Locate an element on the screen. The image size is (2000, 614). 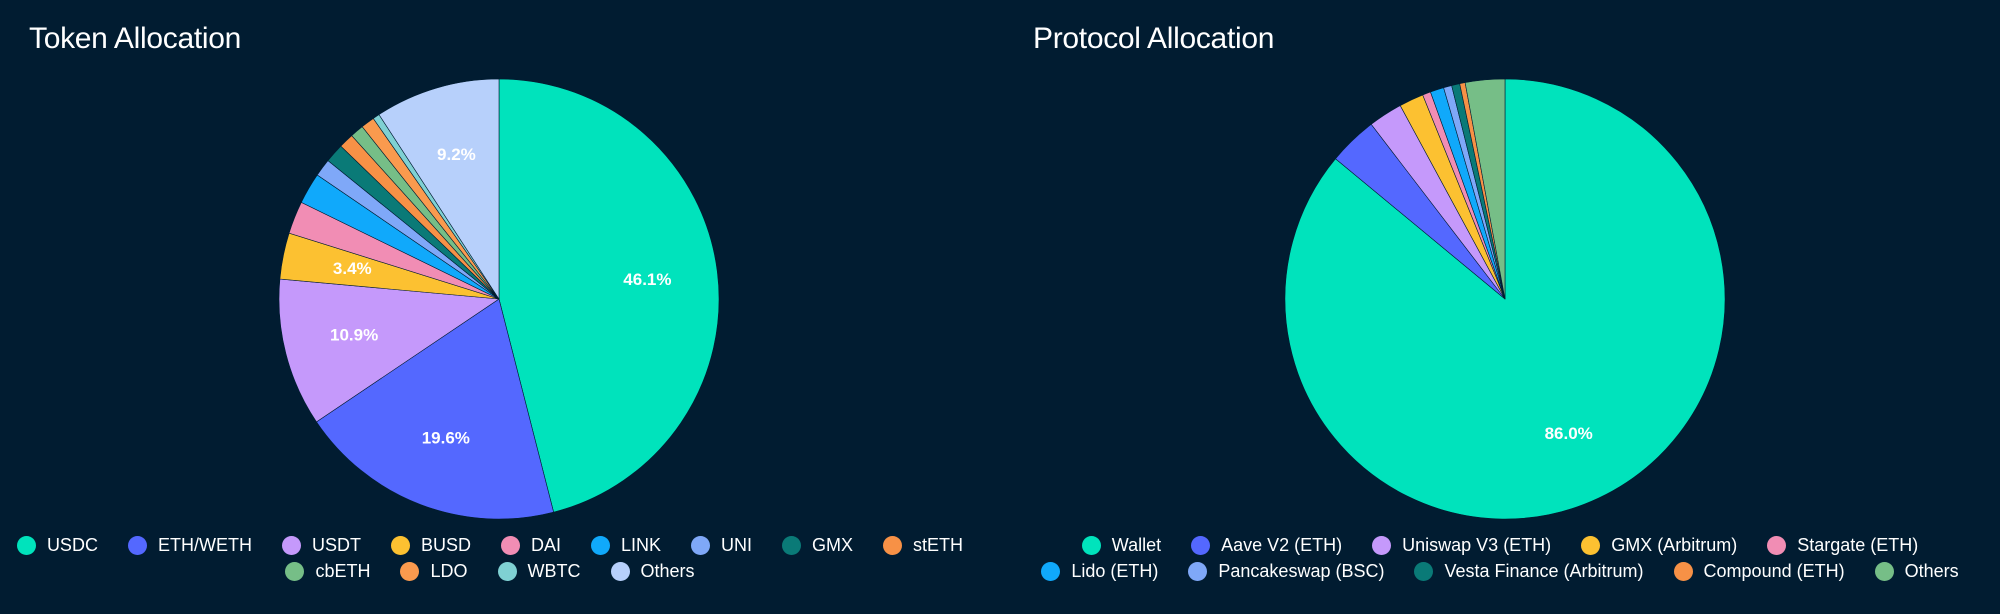
legend-item-usdt: USDT is located at coordinates (321, 544).